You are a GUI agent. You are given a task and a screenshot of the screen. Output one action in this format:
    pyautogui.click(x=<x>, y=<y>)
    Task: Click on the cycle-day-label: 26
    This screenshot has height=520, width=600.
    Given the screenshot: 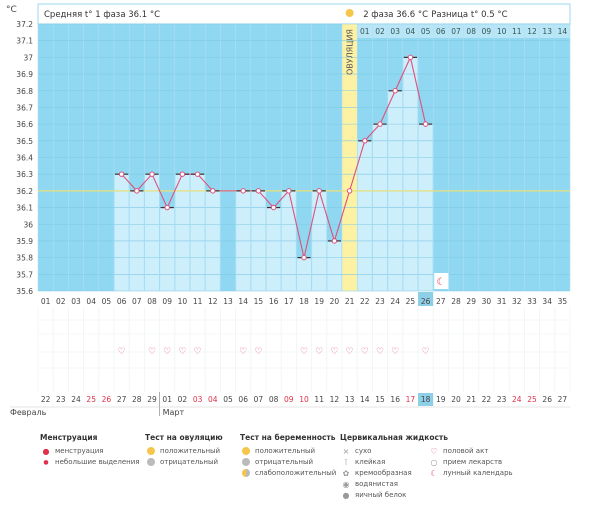 What is the action you would take?
    pyautogui.click(x=426, y=301)
    